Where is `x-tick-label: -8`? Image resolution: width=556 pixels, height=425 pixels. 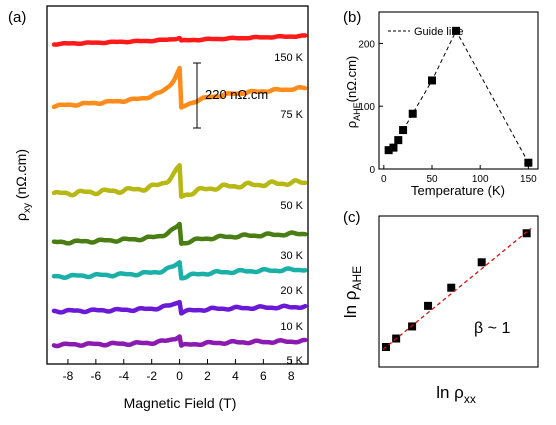
x-tick-label: -8 is located at coordinates (68, 376).